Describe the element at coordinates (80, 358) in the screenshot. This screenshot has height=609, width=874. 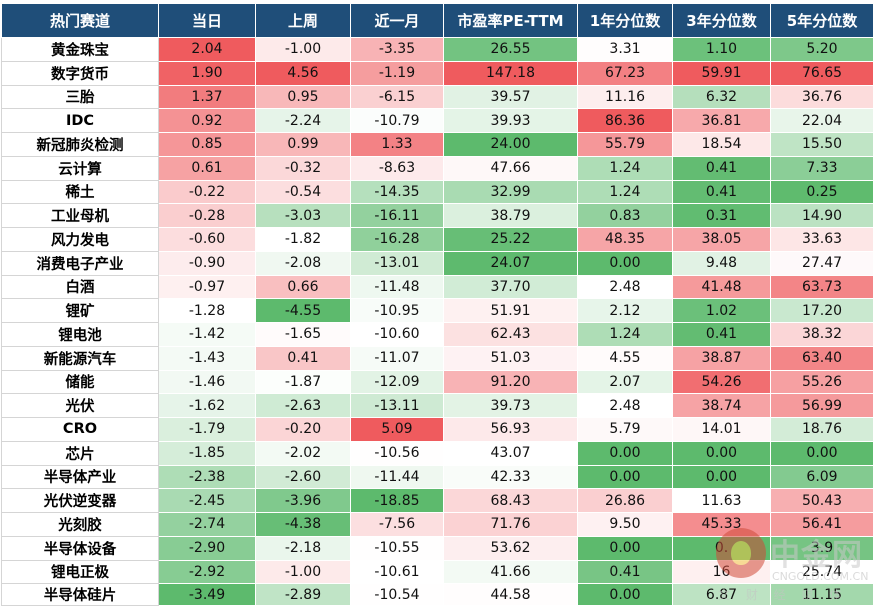
I see `sector-name: 新能源汽车` at that location.